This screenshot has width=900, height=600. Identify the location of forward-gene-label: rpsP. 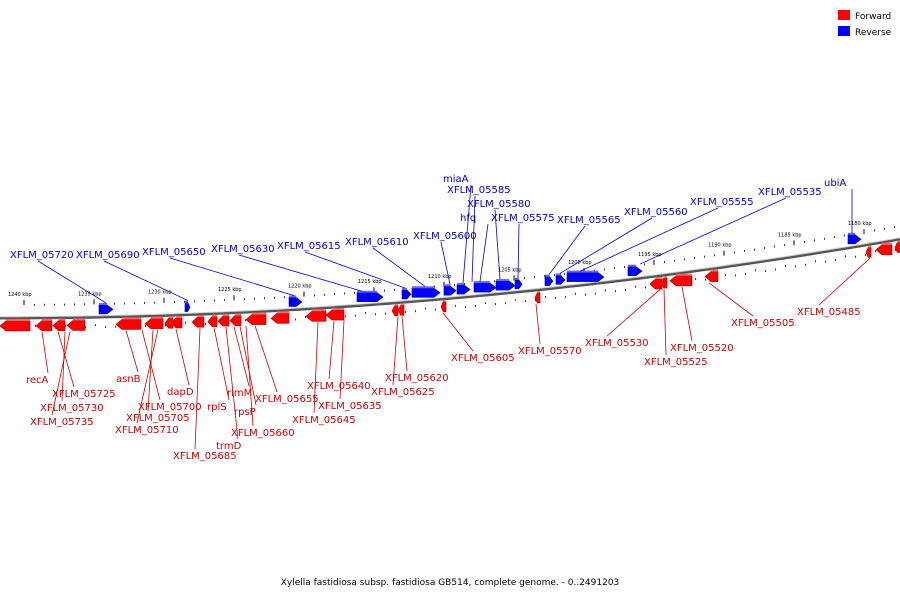
(245, 412).